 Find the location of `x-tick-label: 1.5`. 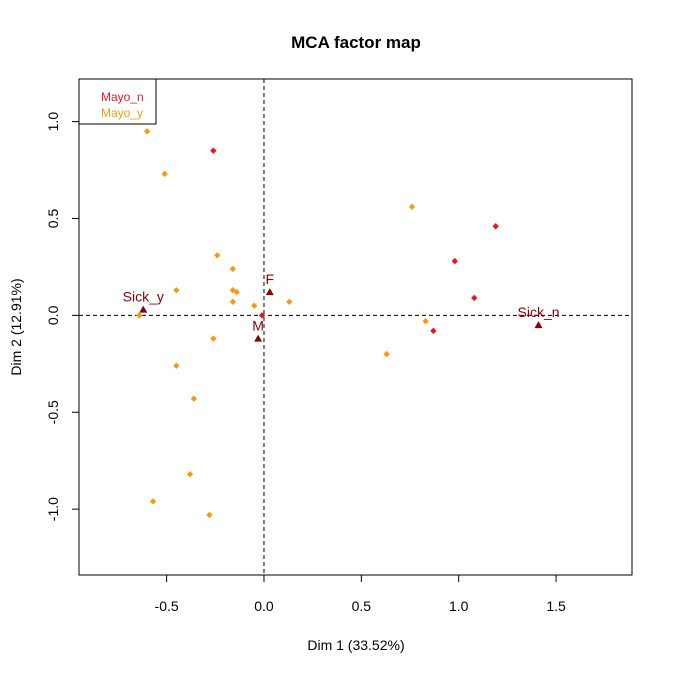

x-tick-label: 1.5 is located at coordinates (556, 606).